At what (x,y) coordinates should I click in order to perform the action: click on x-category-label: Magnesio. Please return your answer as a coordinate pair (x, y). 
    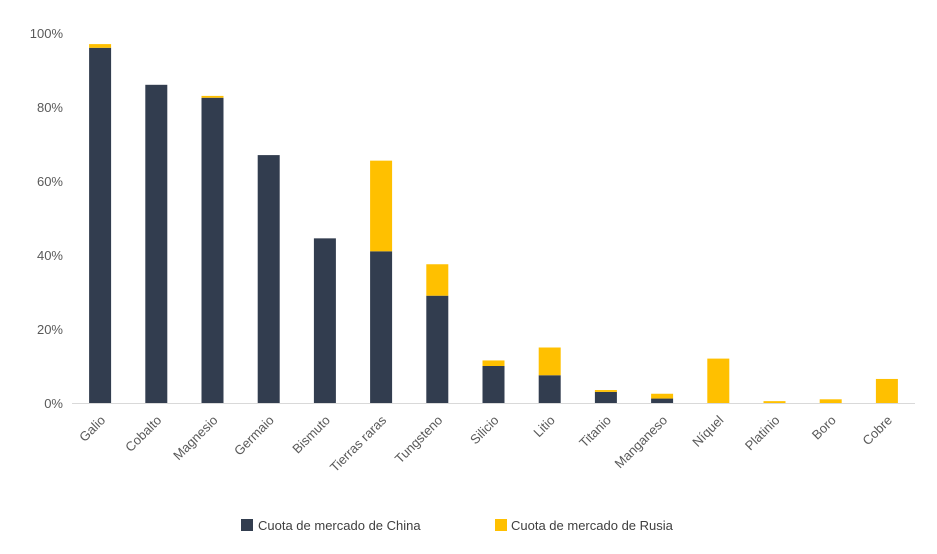
    Looking at the image, I should click on (195, 438).